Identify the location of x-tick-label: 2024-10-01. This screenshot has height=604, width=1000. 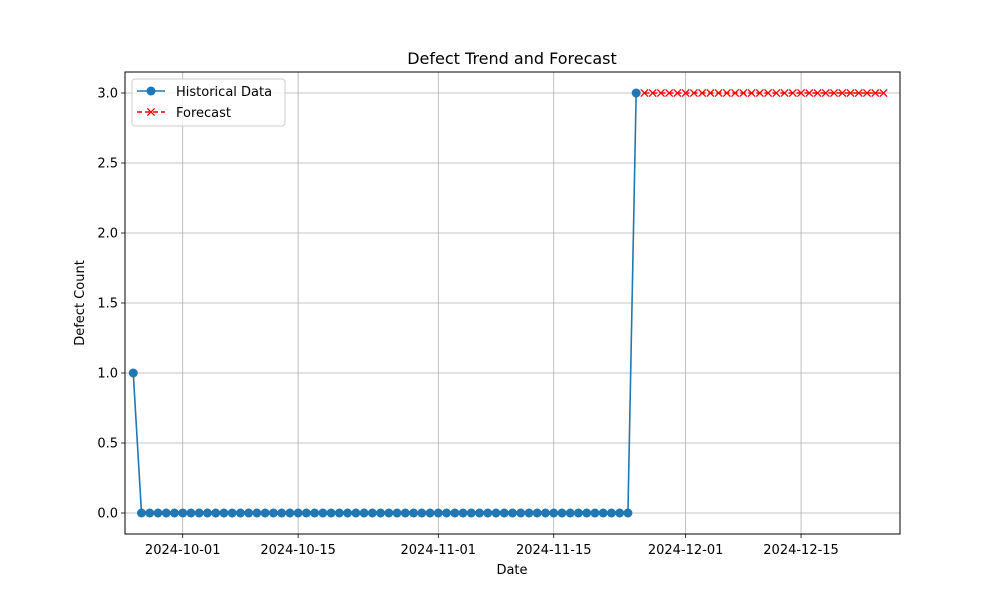
(183, 550).